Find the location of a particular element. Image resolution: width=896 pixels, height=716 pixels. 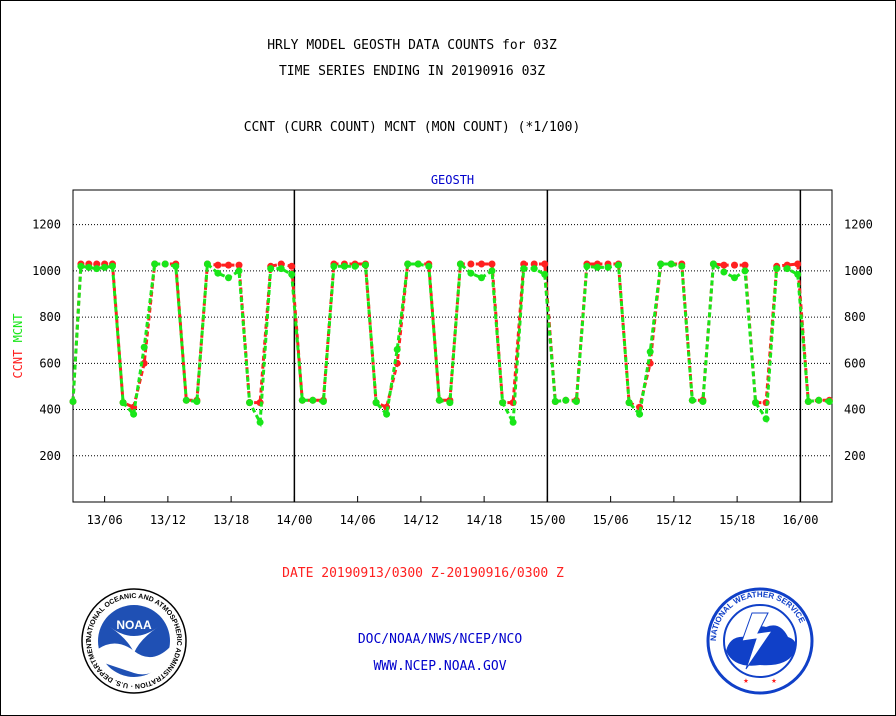

xtick-label-16-00: 16/00 is located at coordinates (800, 520).